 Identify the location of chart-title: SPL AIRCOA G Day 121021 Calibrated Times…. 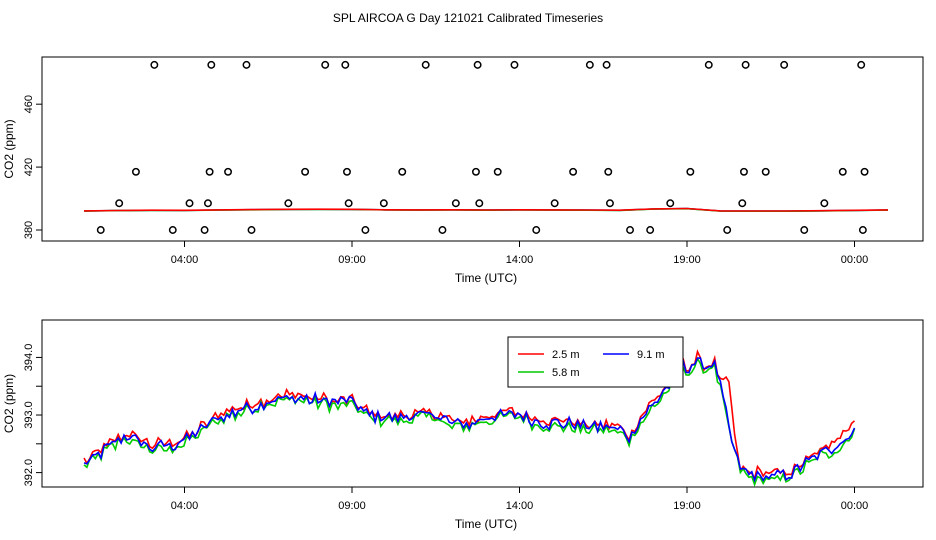
(468, 18).